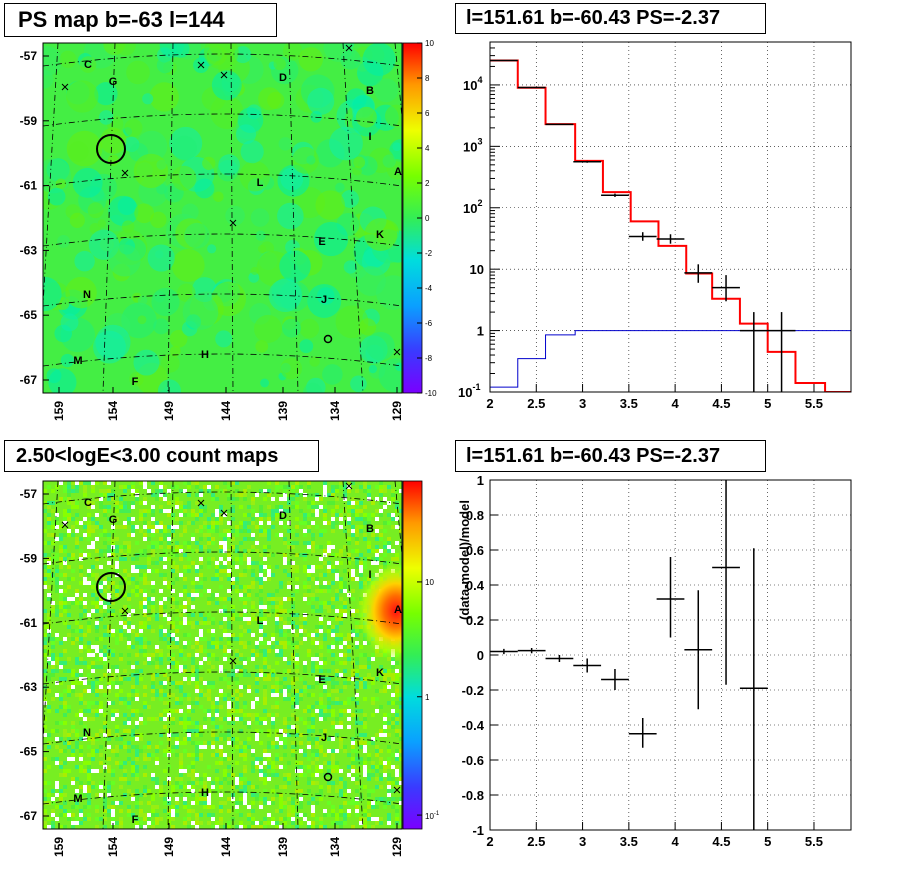 The height and width of the screenshot is (875, 898). What do you see at coordinates (113, 411) in the screenshot?
I see `ps-map-x-tick-label: 154` at bounding box center [113, 411].